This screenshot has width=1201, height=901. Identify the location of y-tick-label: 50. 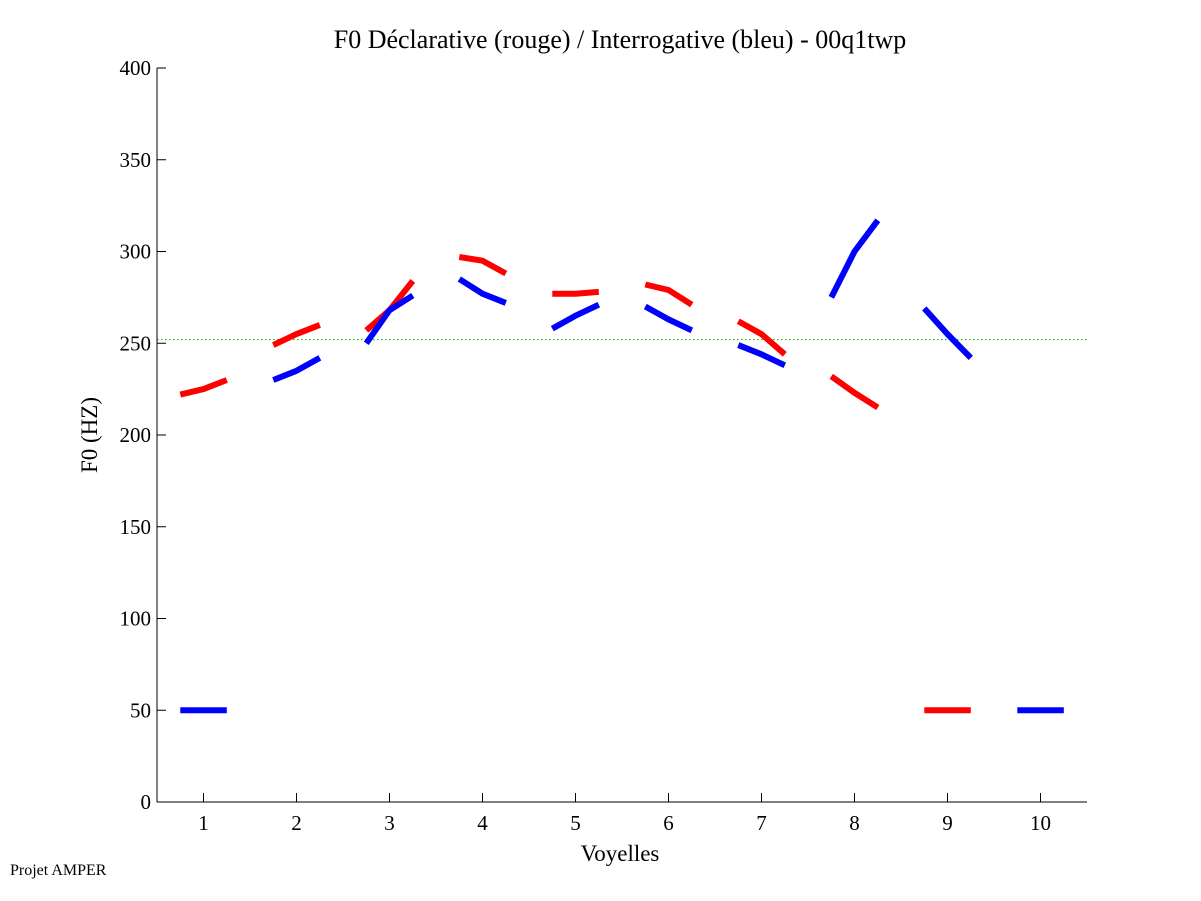
(140, 710).